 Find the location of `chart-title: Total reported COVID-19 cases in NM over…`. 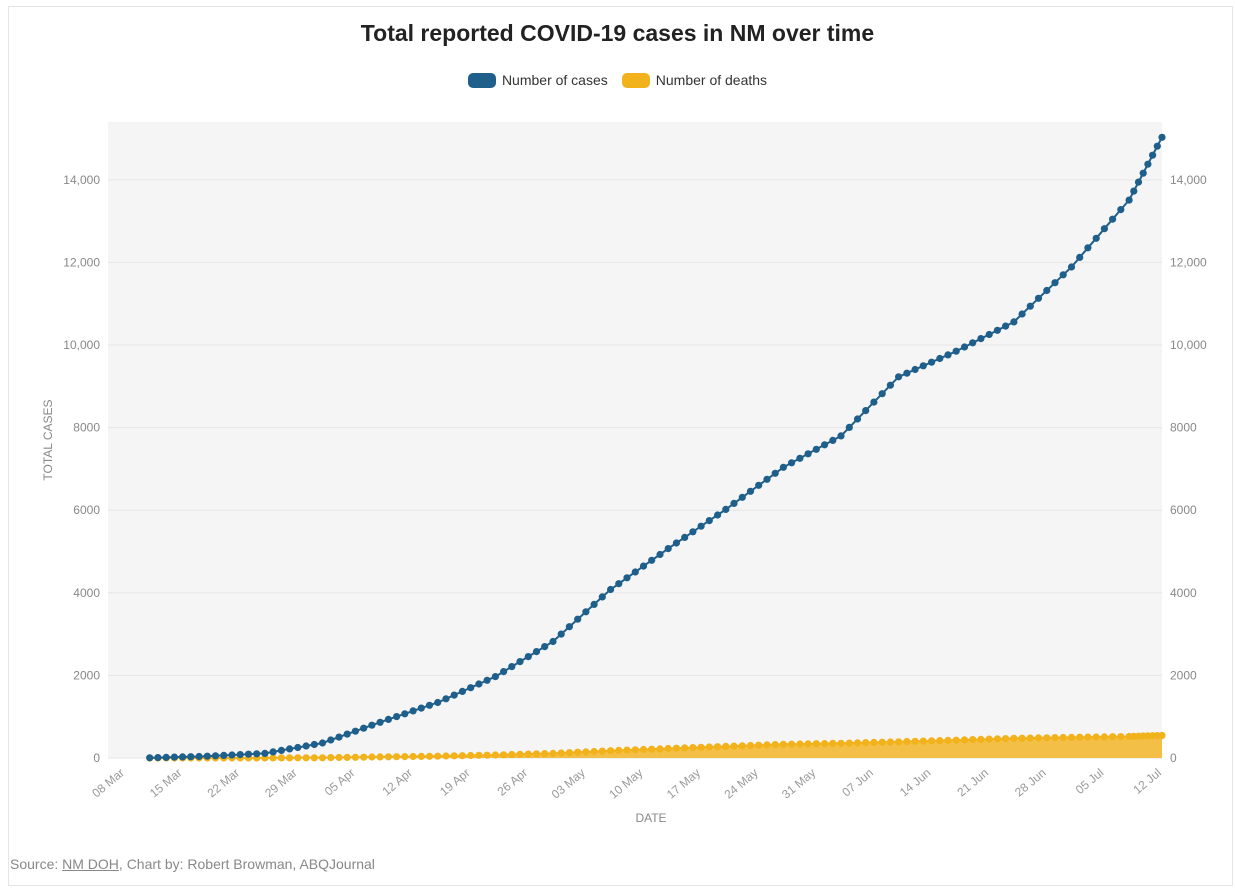

chart-title: Total reported COVID-19 cases in NM over… is located at coordinates (617, 33).